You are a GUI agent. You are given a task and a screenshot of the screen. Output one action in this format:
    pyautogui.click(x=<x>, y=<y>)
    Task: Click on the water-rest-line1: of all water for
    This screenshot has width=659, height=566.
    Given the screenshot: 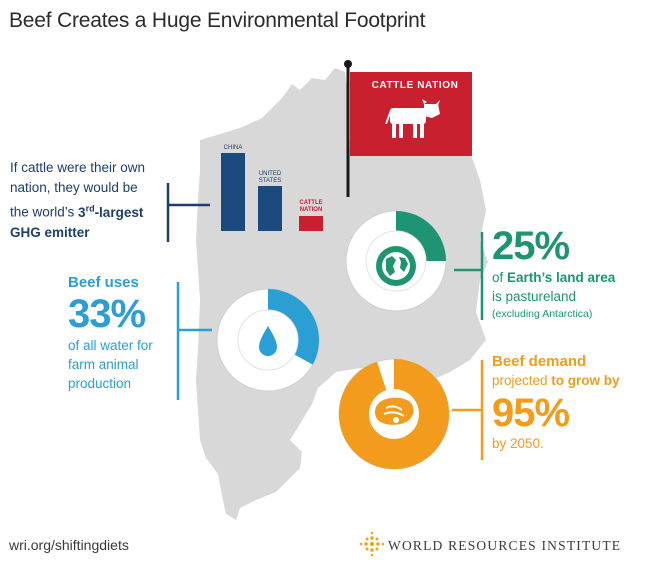 What is the action you would take?
    pyautogui.click(x=110, y=345)
    